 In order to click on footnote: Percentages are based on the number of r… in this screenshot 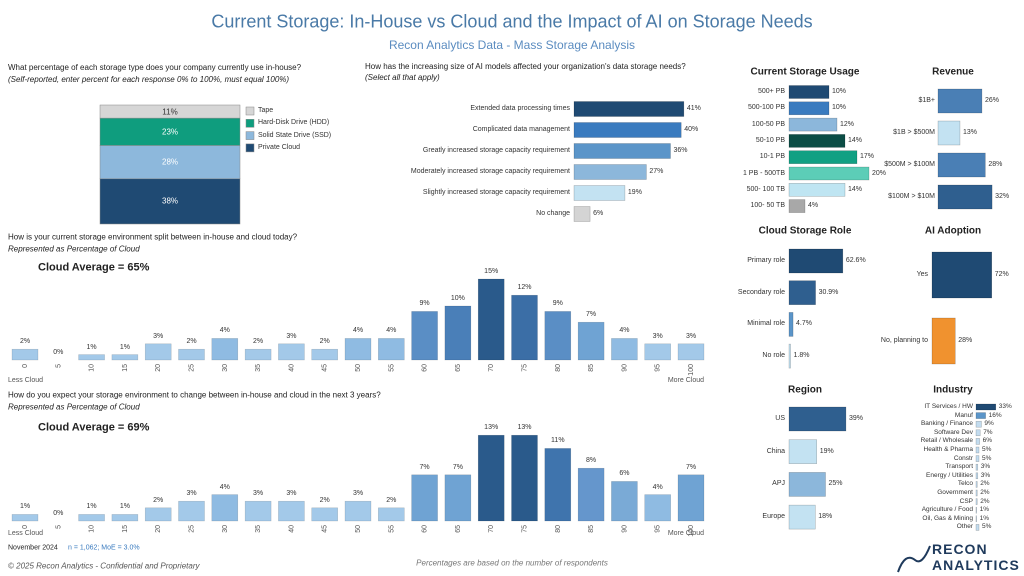, I will do `click(512, 563)`.